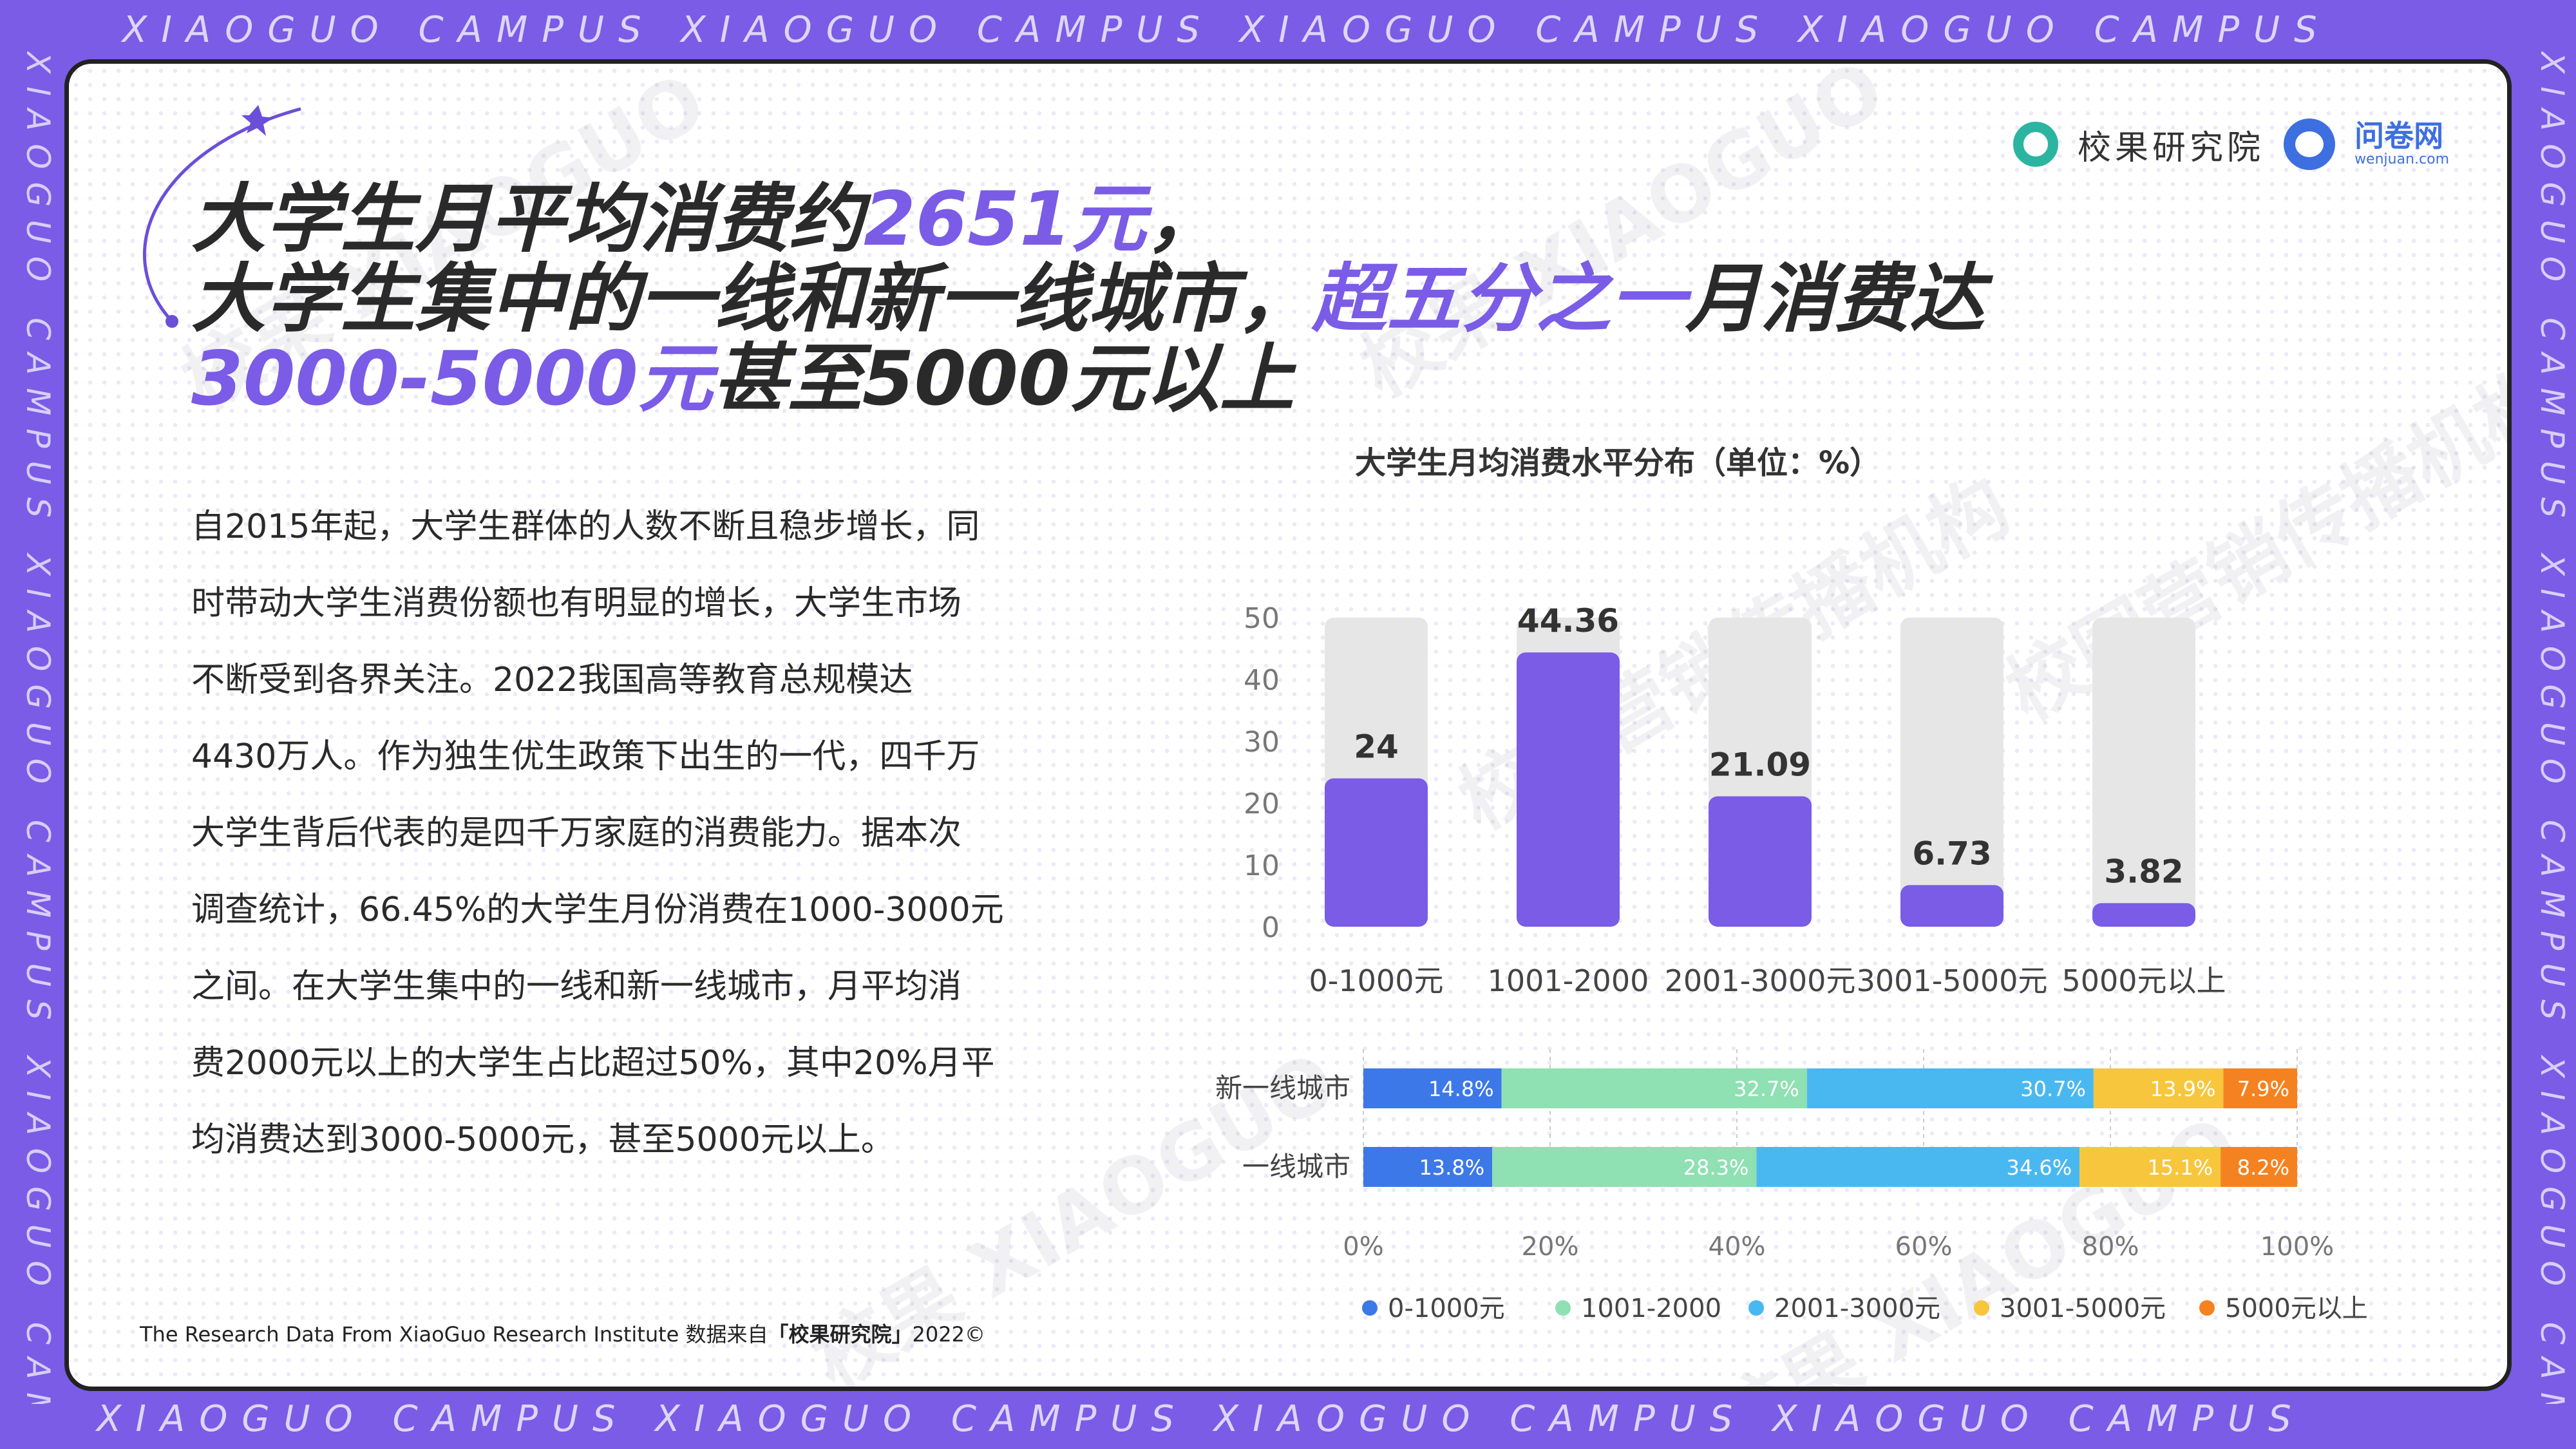 This screenshot has height=1449, width=2576. What do you see at coordinates (1183, 219) in the screenshot?
I see `title-text: ，` at bounding box center [1183, 219].